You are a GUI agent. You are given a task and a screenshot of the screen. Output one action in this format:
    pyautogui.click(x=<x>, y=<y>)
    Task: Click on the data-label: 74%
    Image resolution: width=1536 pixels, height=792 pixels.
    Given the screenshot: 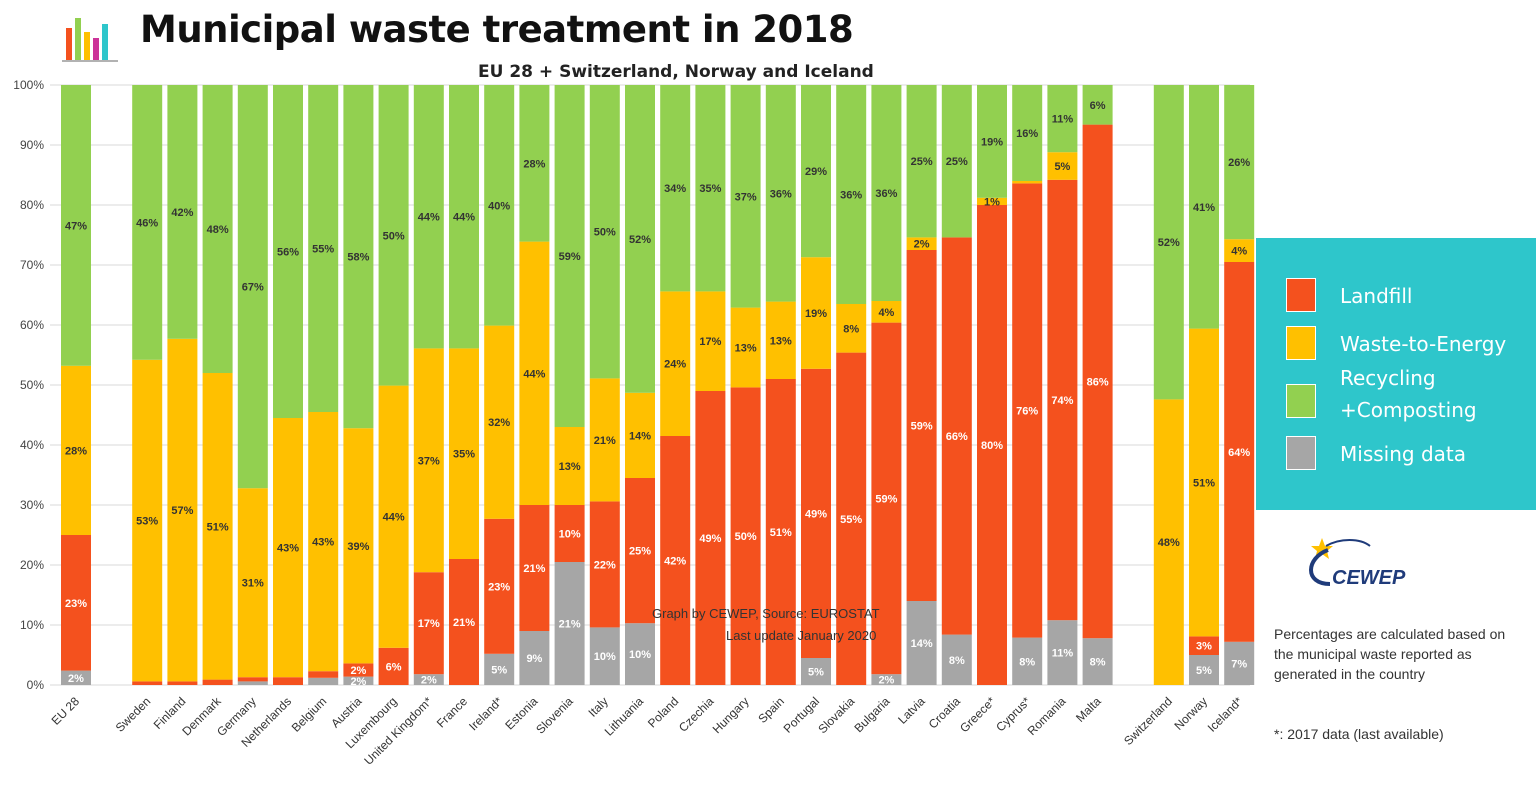 What is the action you would take?
    pyautogui.click(x=1062, y=401)
    